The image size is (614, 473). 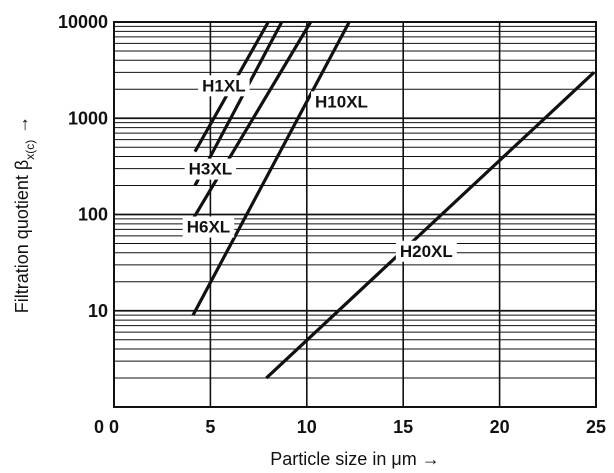 What do you see at coordinates (83, 22) in the screenshot?
I see `y-tick-label: 10000` at bounding box center [83, 22].